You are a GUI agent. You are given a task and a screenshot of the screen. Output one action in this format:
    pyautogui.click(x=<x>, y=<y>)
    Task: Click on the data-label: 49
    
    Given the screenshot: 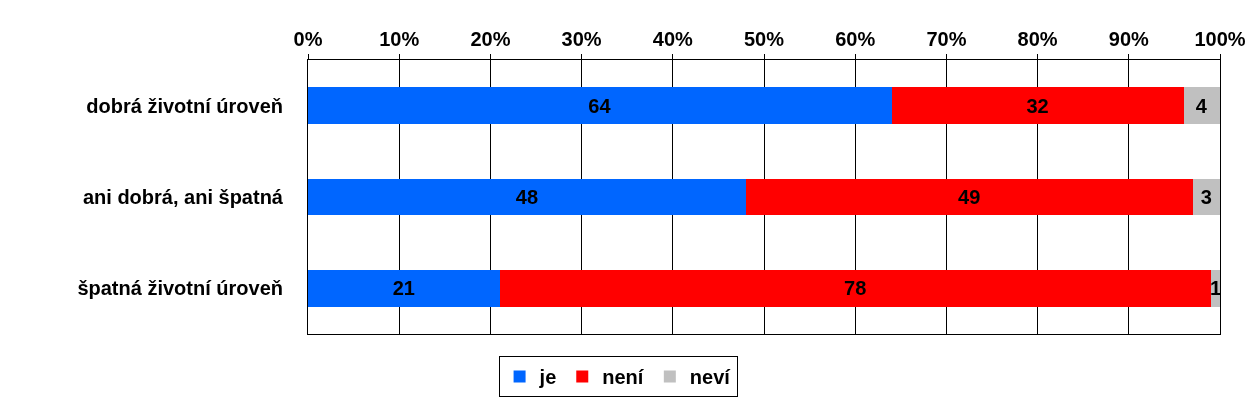 What is the action you would take?
    pyautogui.click(x=969, y=197)
    